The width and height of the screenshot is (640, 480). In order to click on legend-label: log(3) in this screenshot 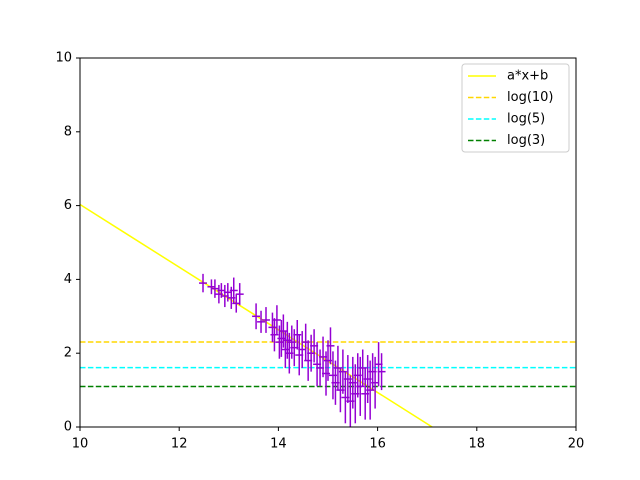, I will do `click(526, 140)`.